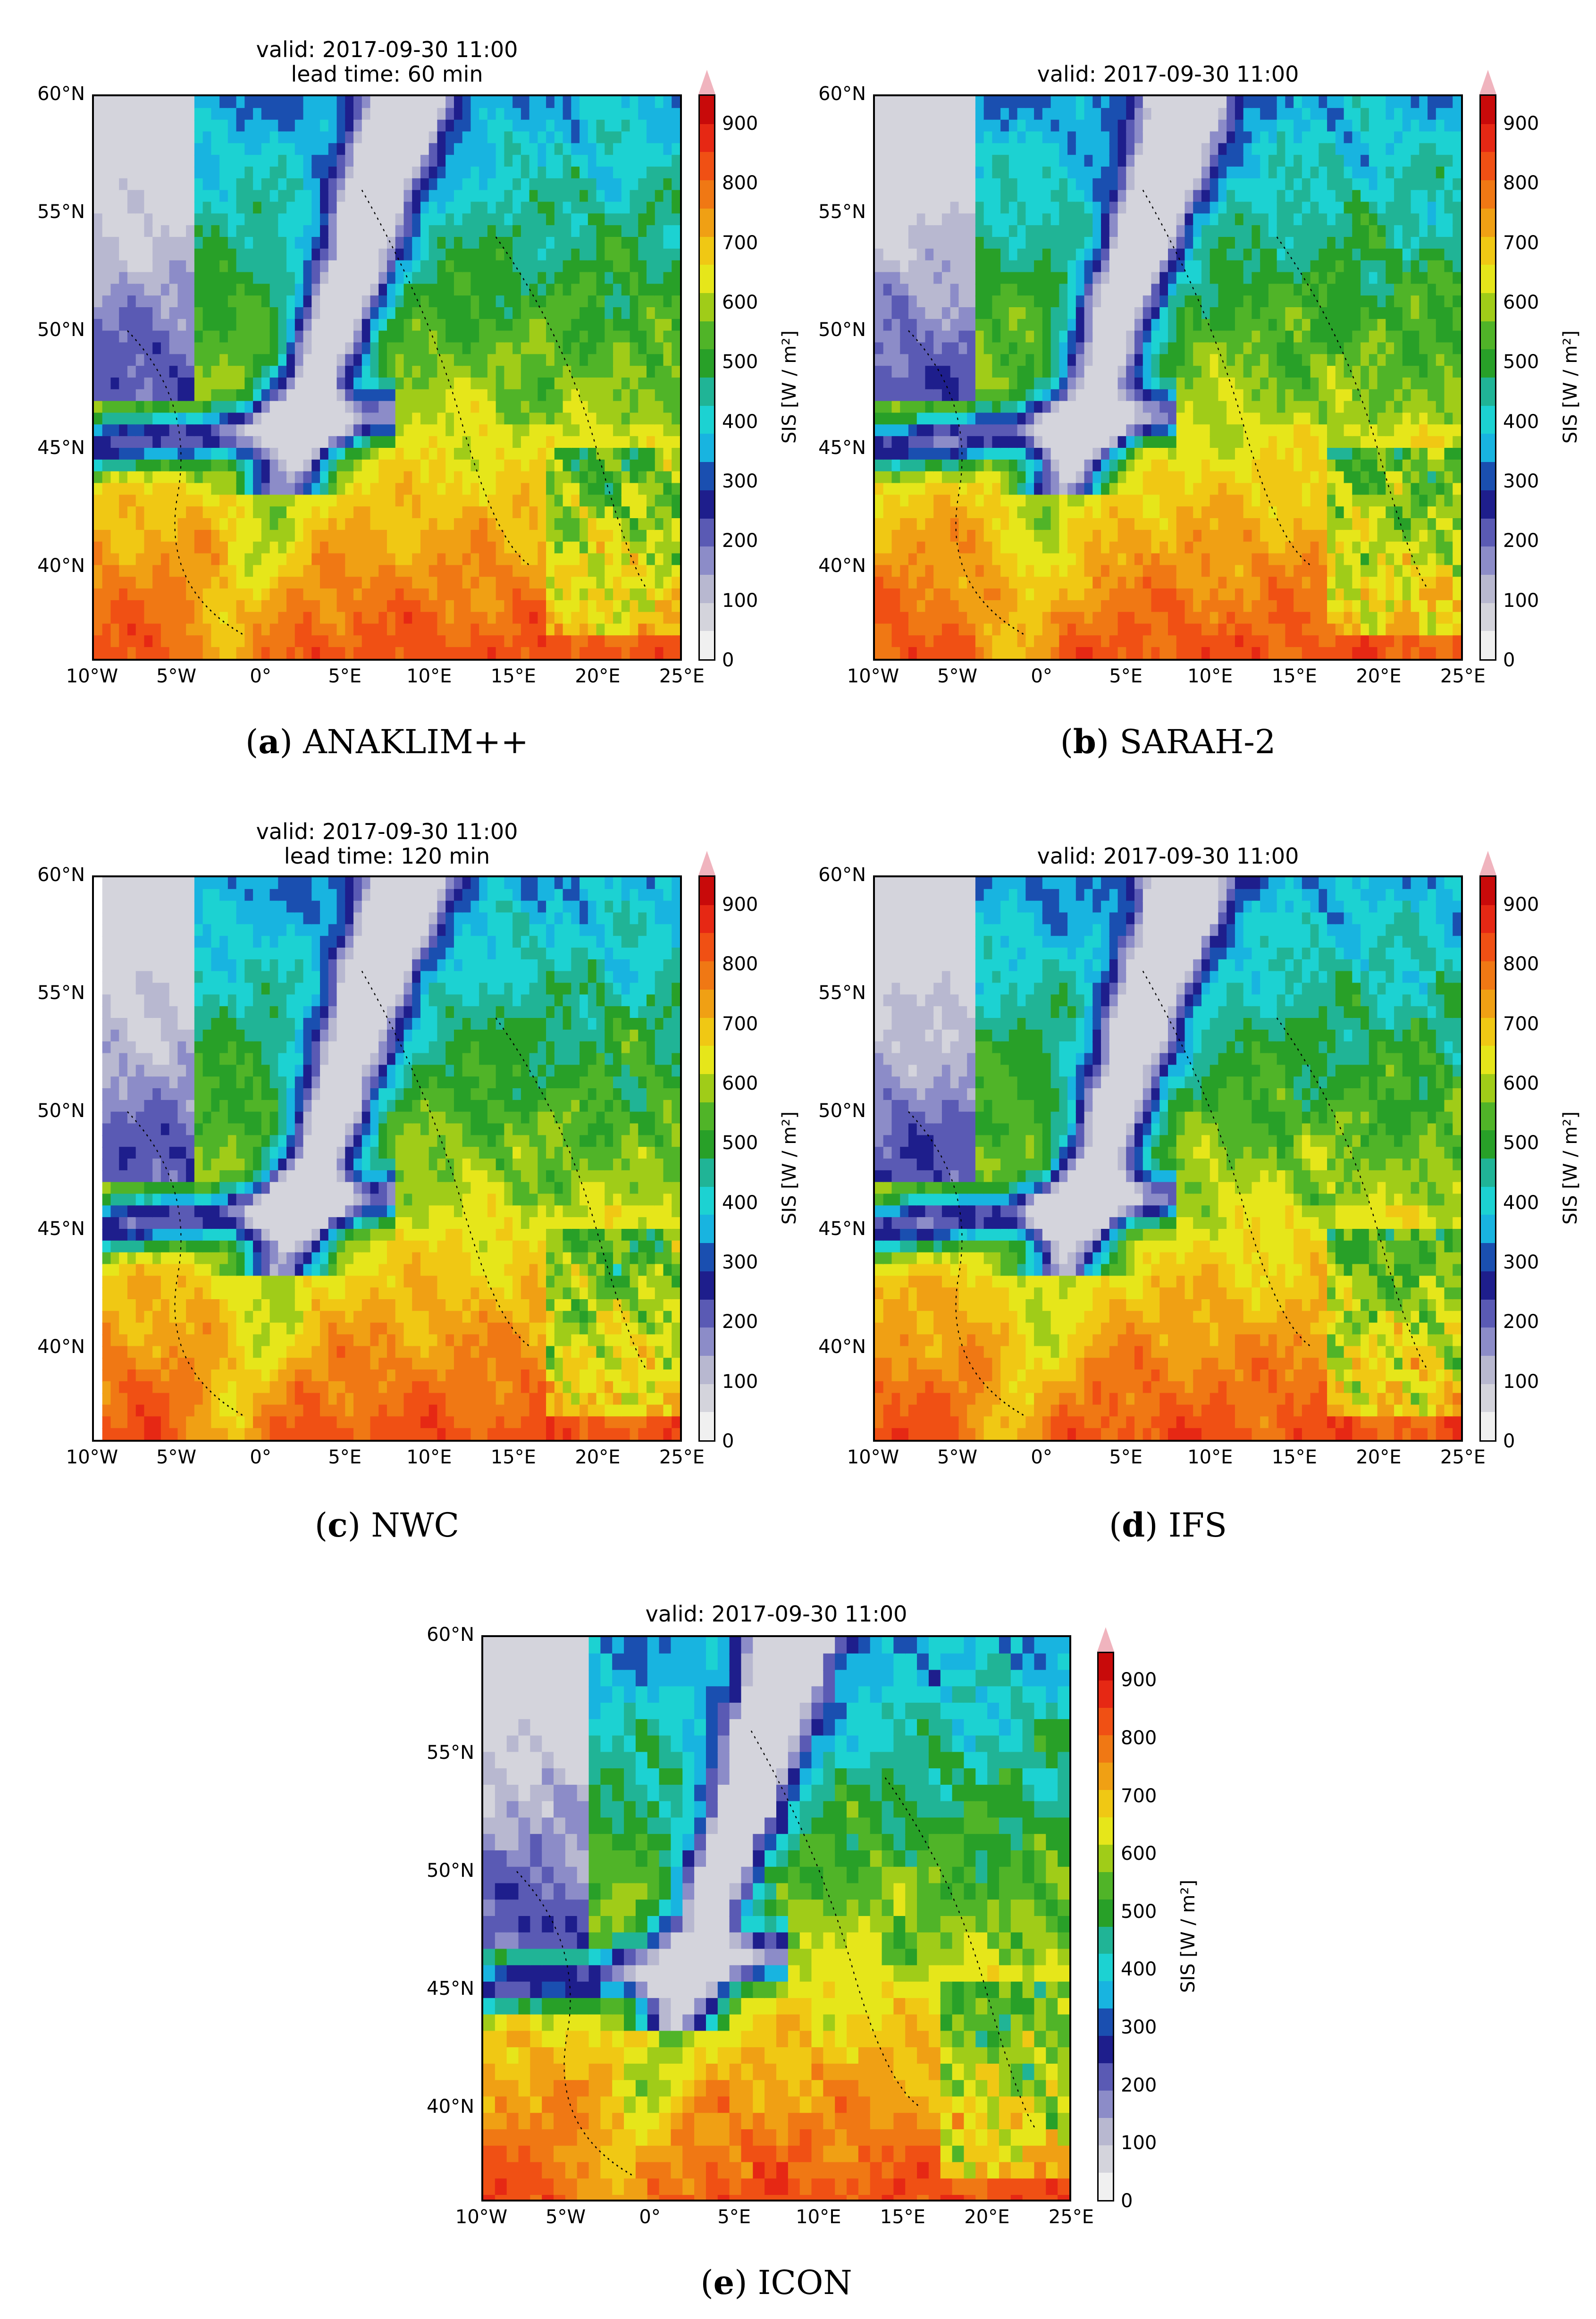 Image resolution: width=1596 pixels, height=2319 pixels. Describe the element at coordinates (260, 1457) in the screenshot. I see `map-c-lon-tick: 0°` at that location.